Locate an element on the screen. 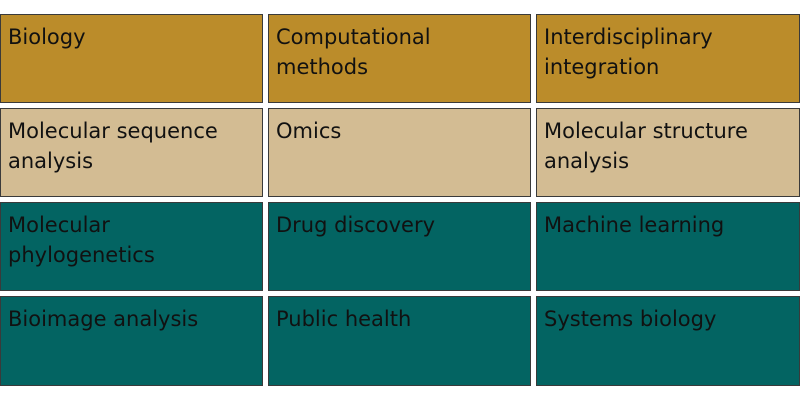  cell-bioimage-analysis: Bioimage analysis is located at coordinates (131, 341).